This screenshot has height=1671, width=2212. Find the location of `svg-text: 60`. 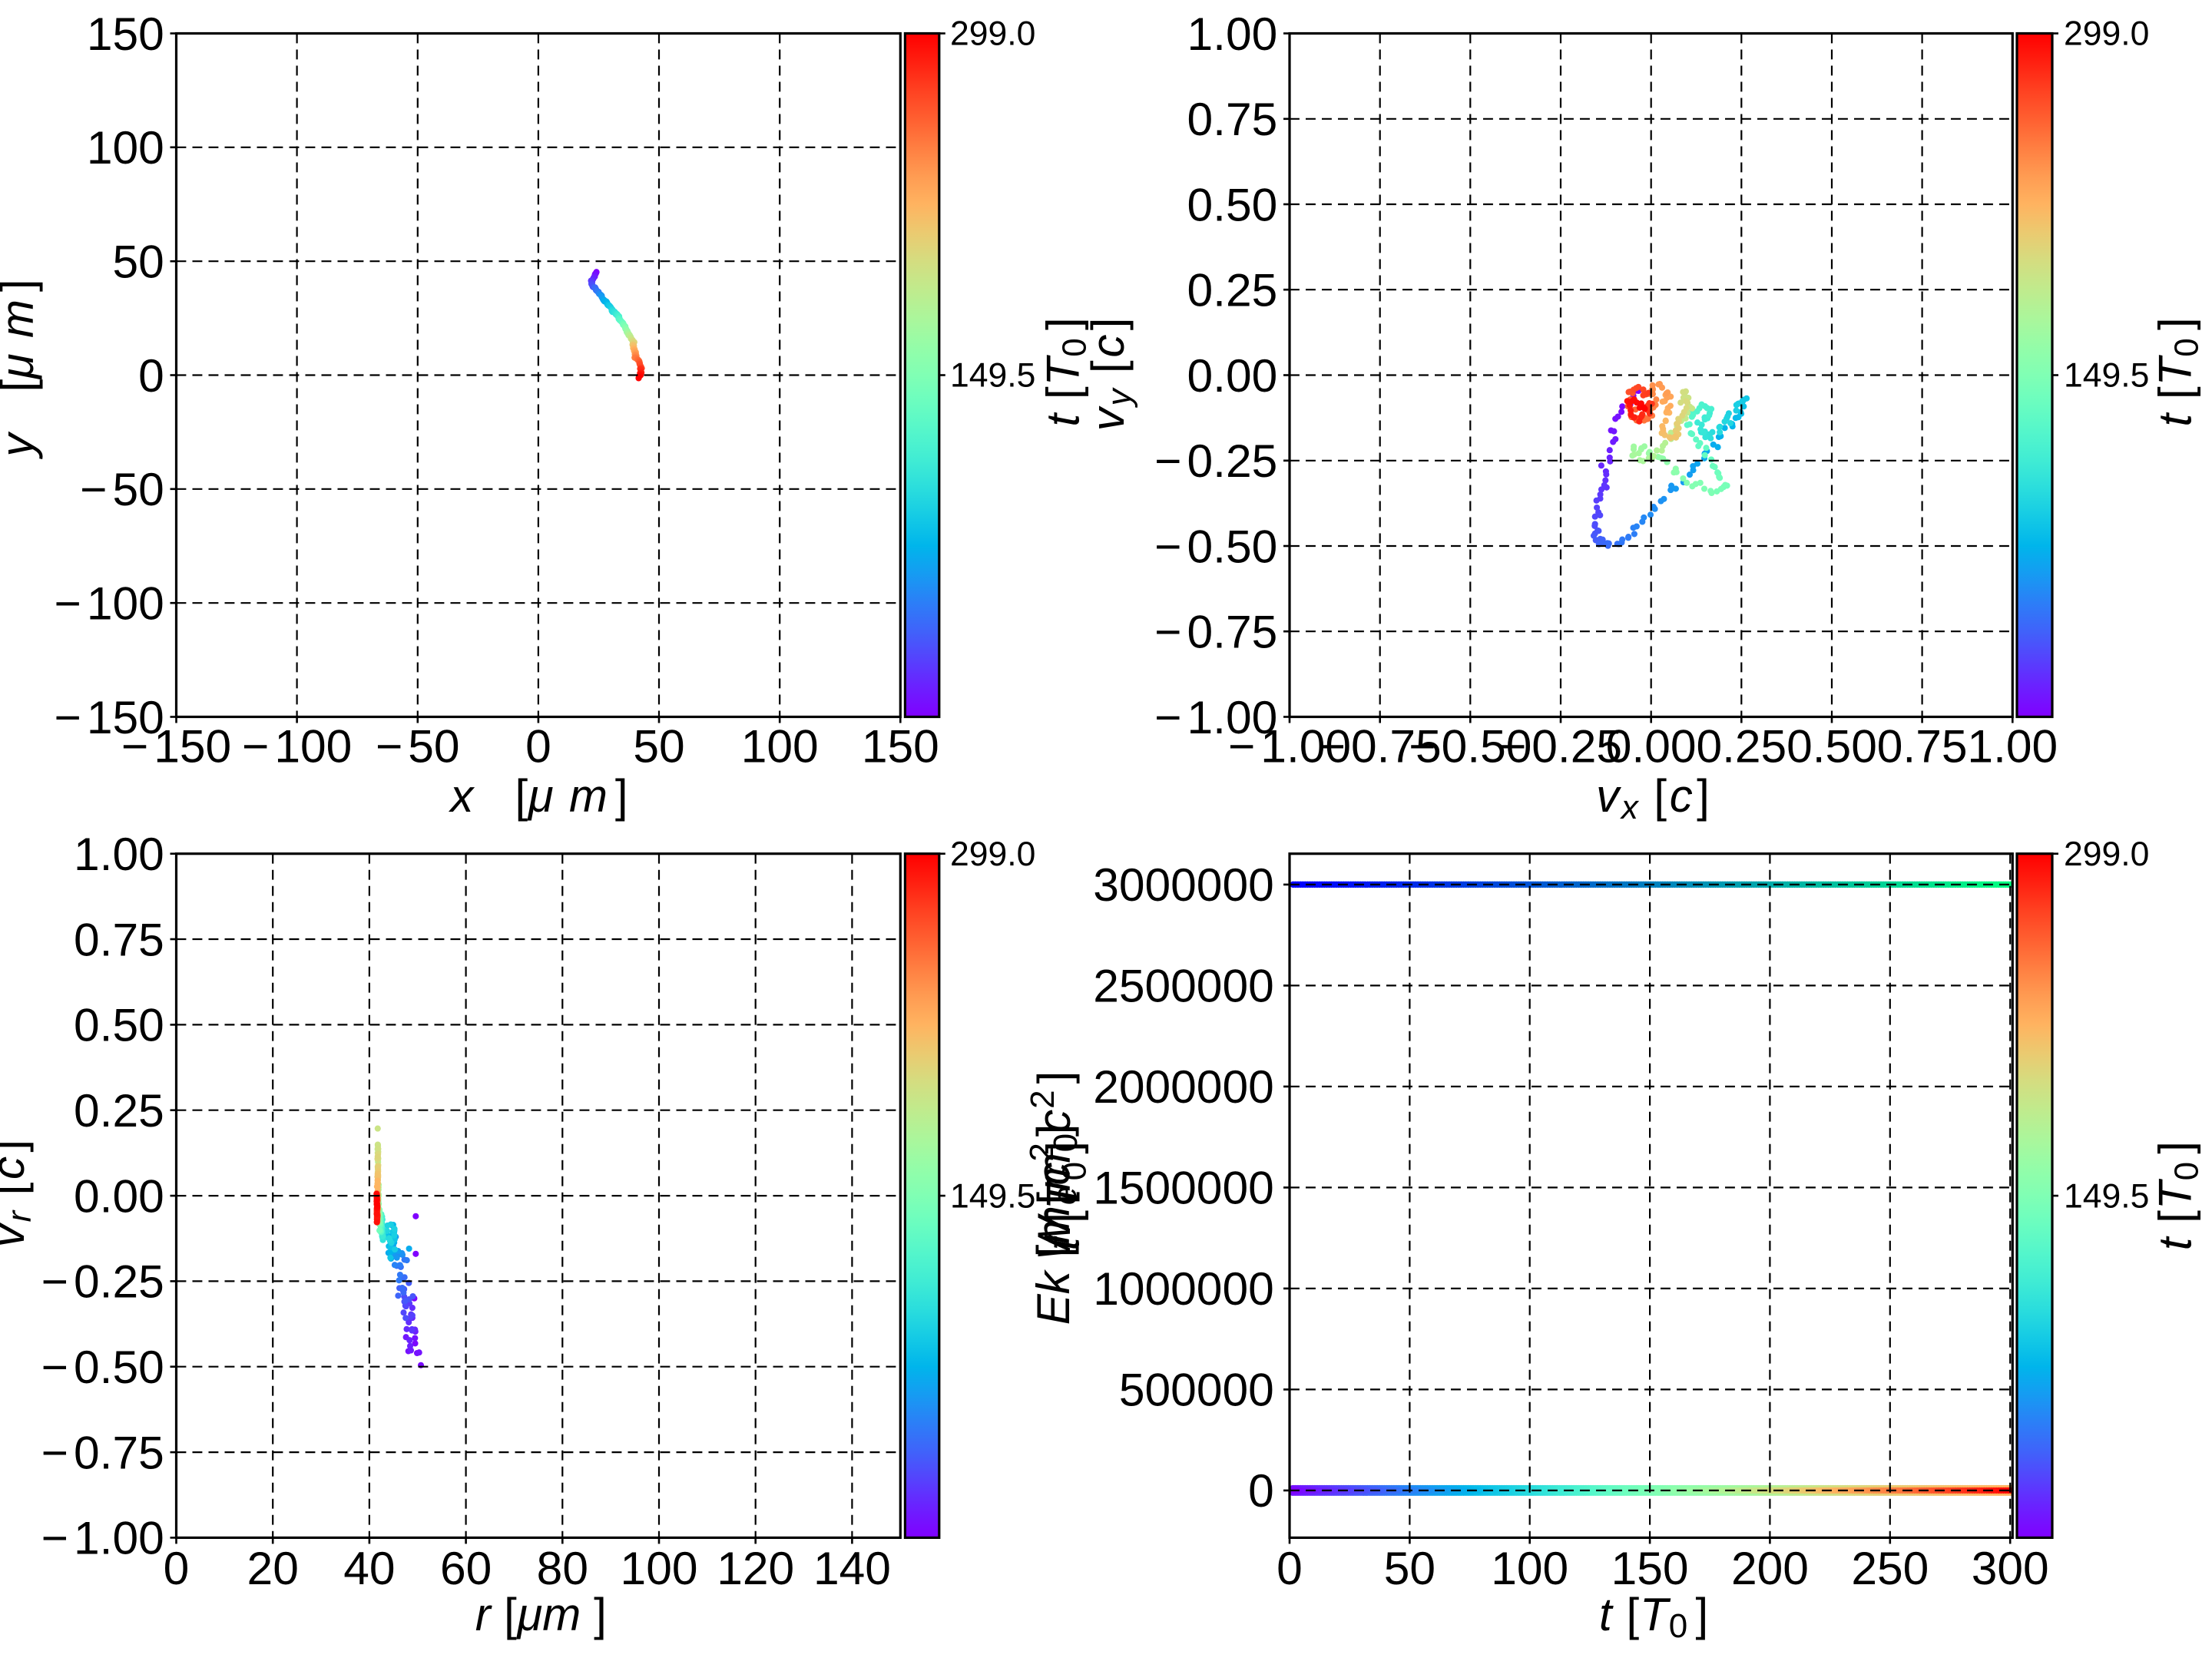

svg-text: 60 is located at coordinates (466, 1568).